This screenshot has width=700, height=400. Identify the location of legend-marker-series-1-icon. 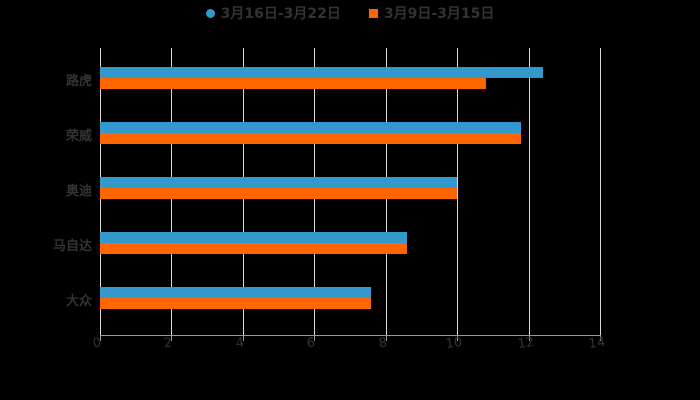
(210, 13).